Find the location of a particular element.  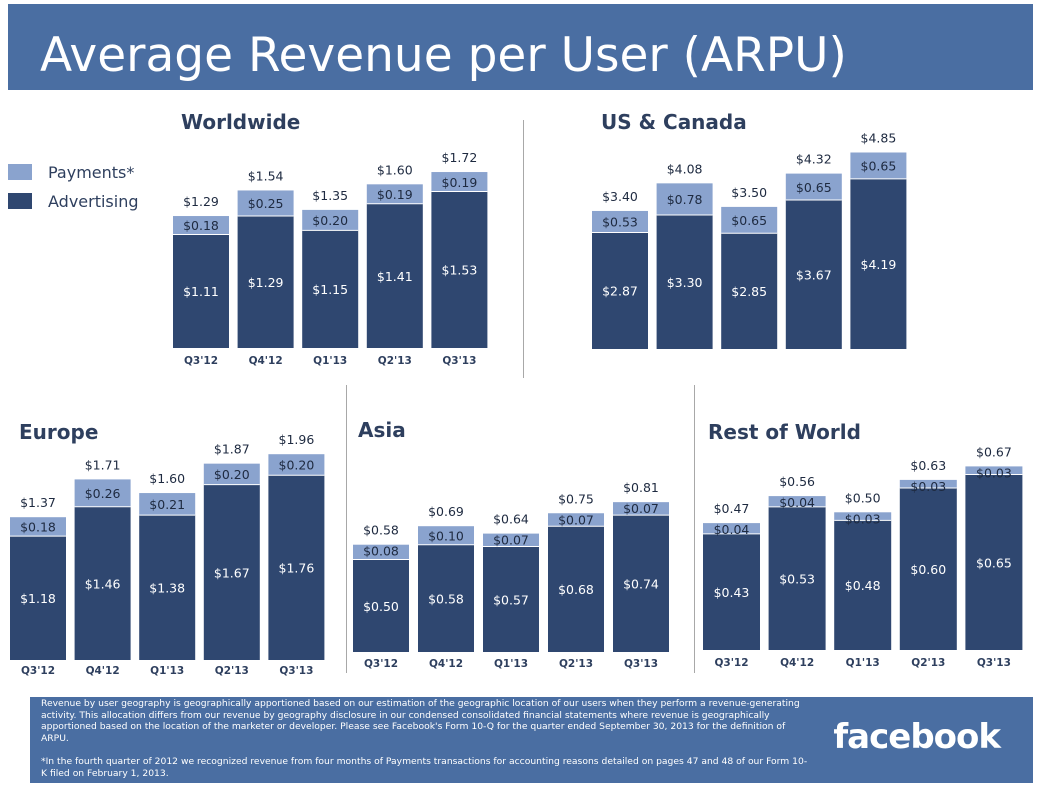

europe-label-payments: $0.21 is located at coordinates (167, 504).